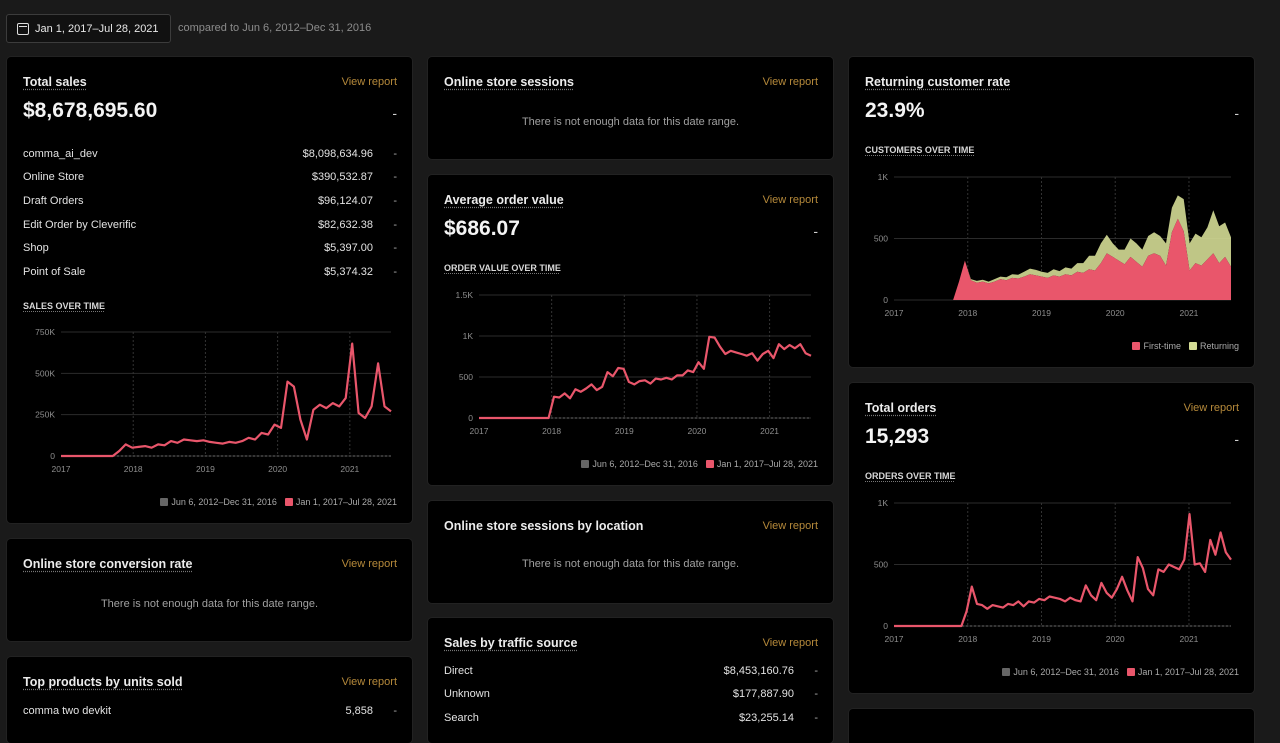 This screenshot has height=743, width=1280. Describe the element at coordinates (337, 154) in the screenshot. I see `channel-value: $8,098,634.96` at that location.